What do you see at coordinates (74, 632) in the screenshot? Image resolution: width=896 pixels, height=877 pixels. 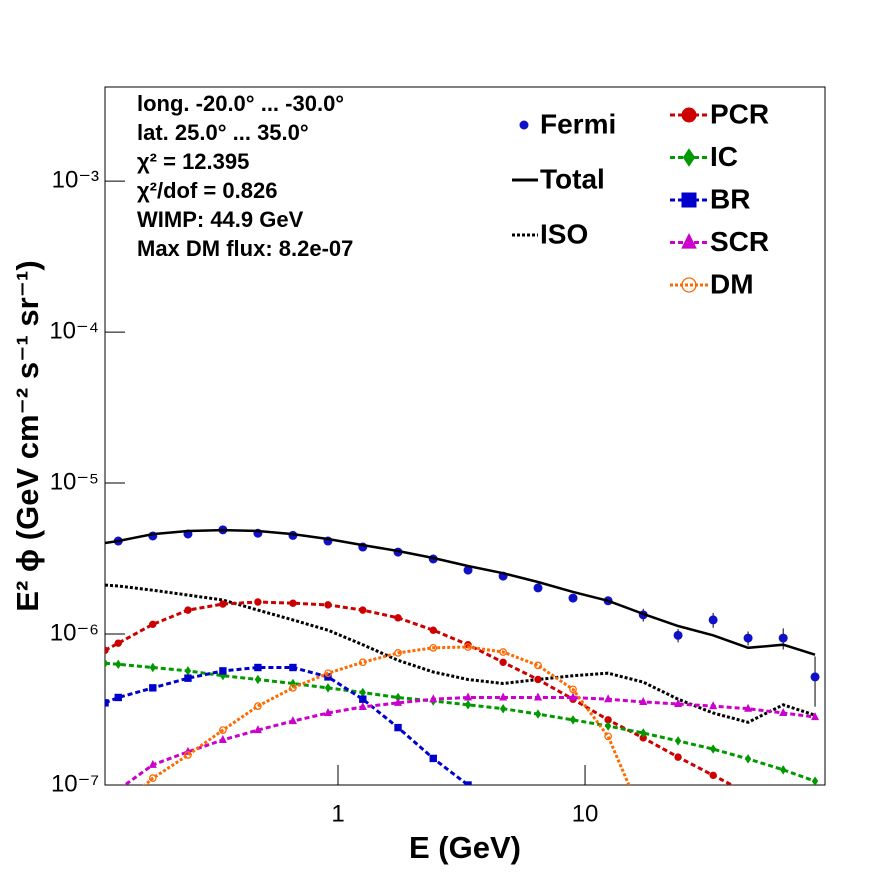 I see `y-tick-label: 10⁻⁶` at bounding box center [74, 632].